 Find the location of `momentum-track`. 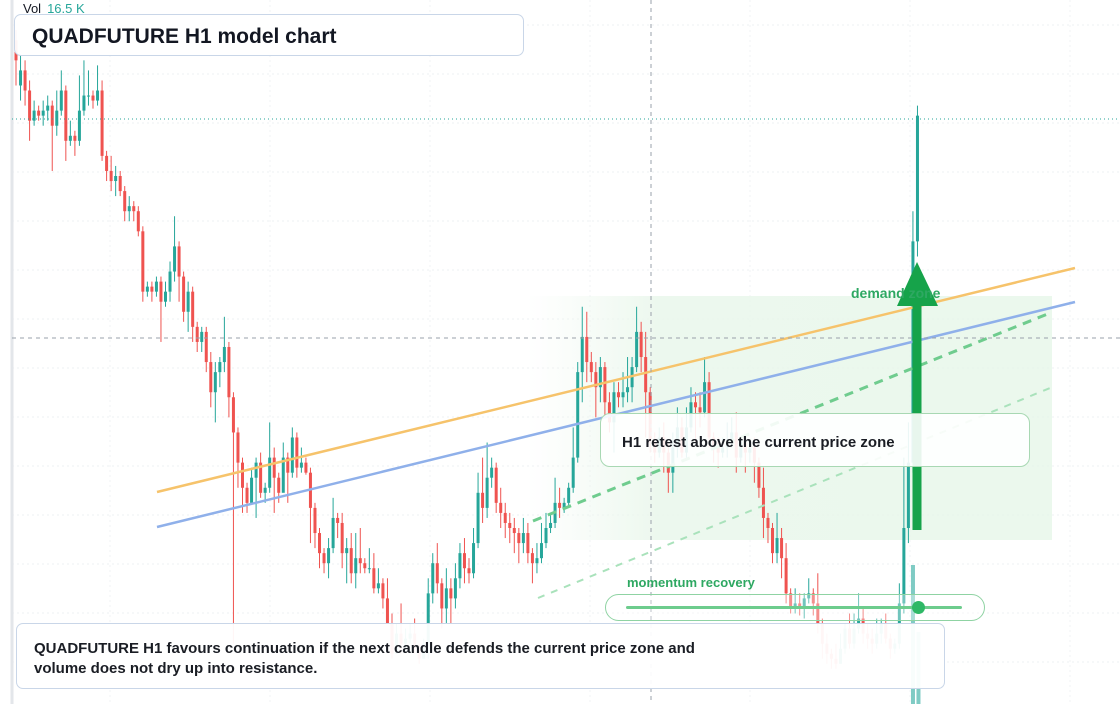

momentum-track is located at coordinates (794, 607).